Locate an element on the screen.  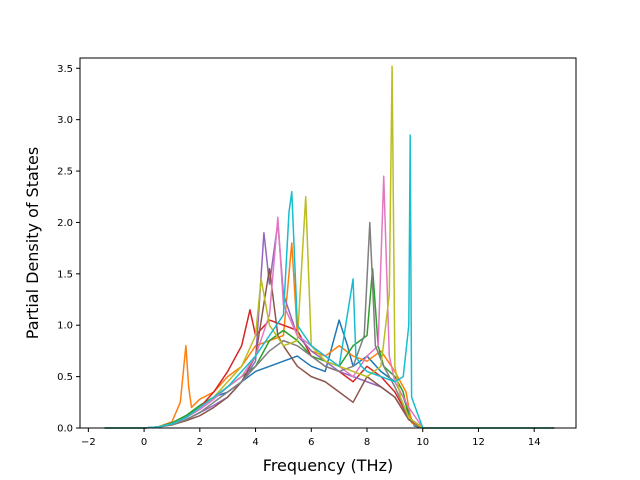
x-tick-label: 10 is located at coordinates (422, 442).